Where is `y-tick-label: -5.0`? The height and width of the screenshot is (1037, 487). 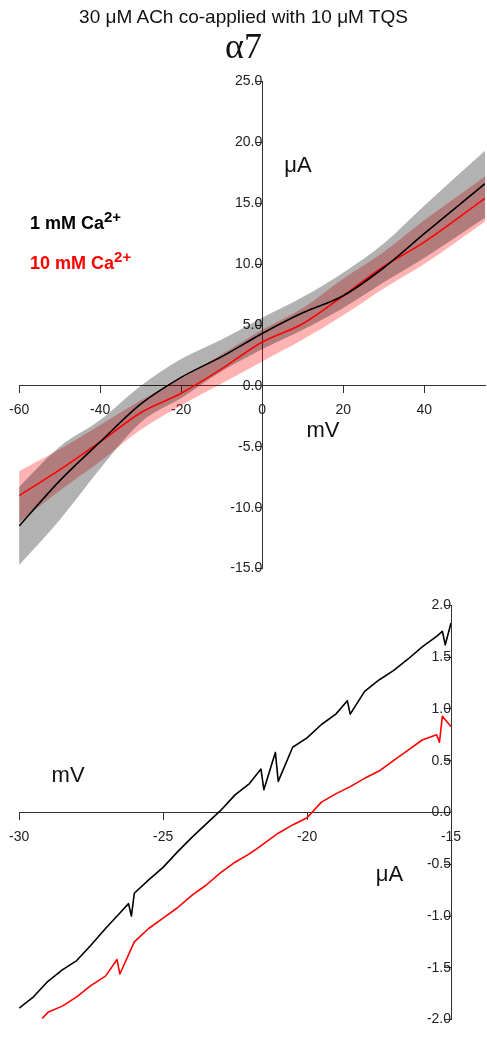 y-tick-label: -5.0 is located at coordinates (250, 445).